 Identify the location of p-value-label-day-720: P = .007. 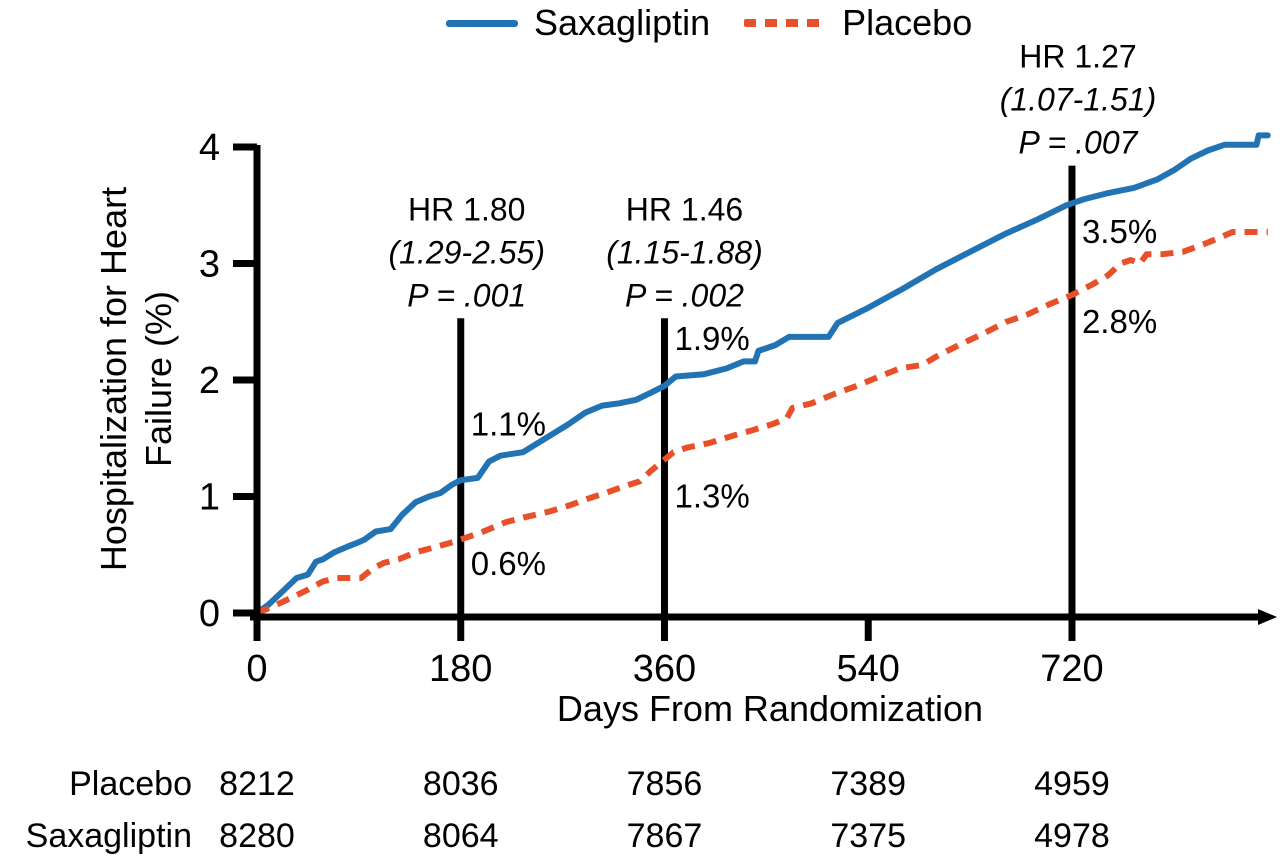
(1079, 143).